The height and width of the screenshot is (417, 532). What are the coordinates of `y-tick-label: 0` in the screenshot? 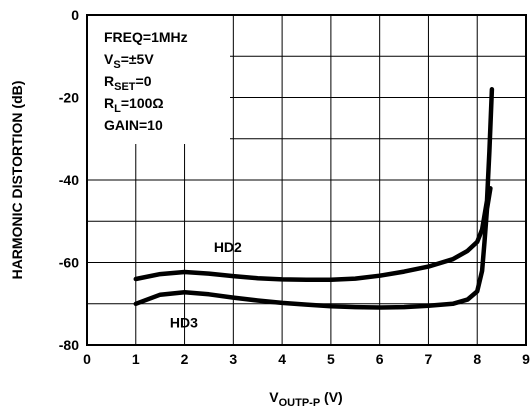 It's located at (75, 15).